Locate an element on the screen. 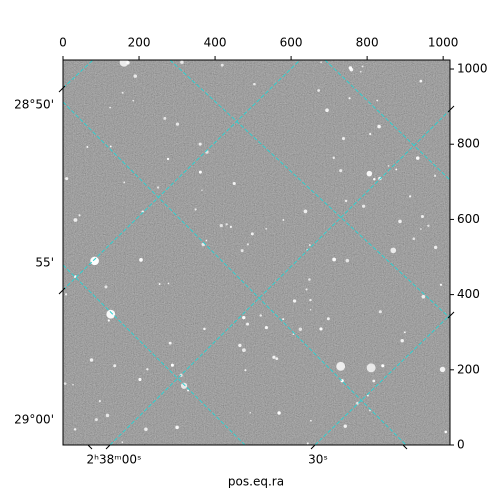  y-tick-label: 800 is located at coordinates (468, 144).